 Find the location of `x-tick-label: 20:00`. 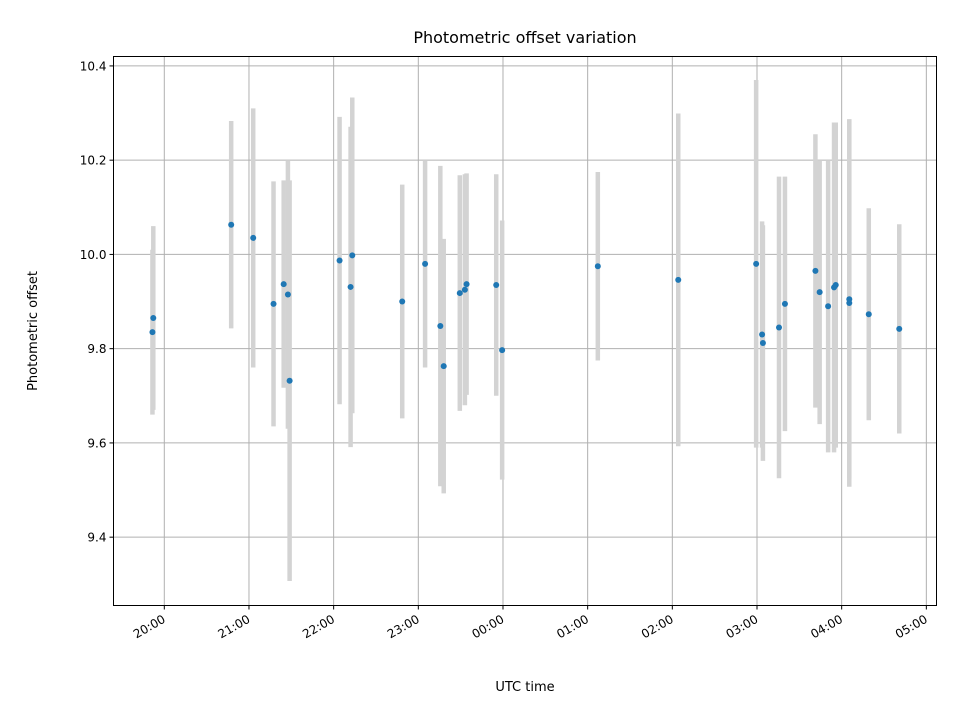

x-tick-label: 20:00 is located at coordinates (149, 626).